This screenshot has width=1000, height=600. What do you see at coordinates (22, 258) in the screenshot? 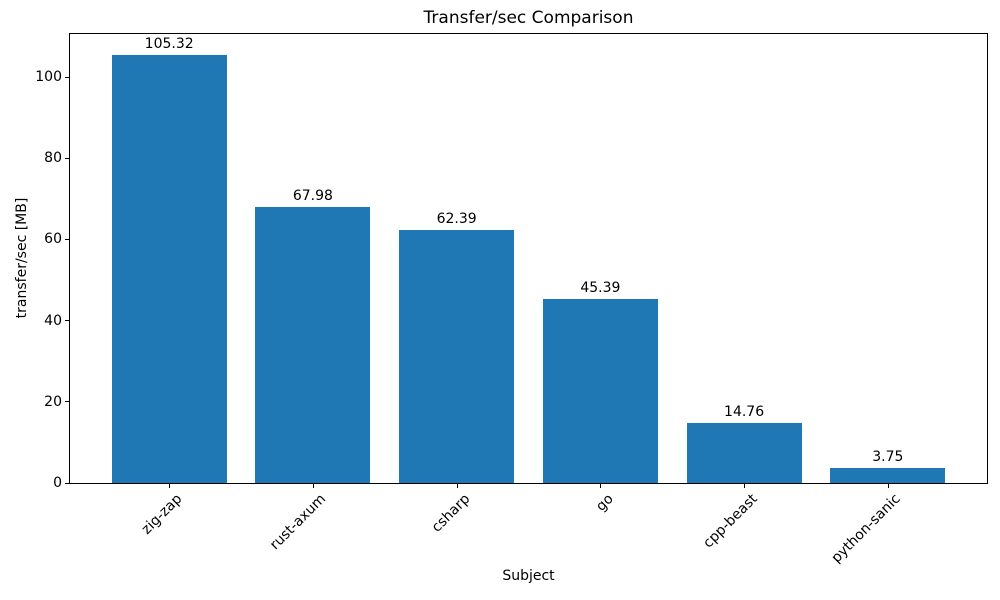
I see `y-axis-label: transfer/sec [MB]` at bounding box center [22, 258].